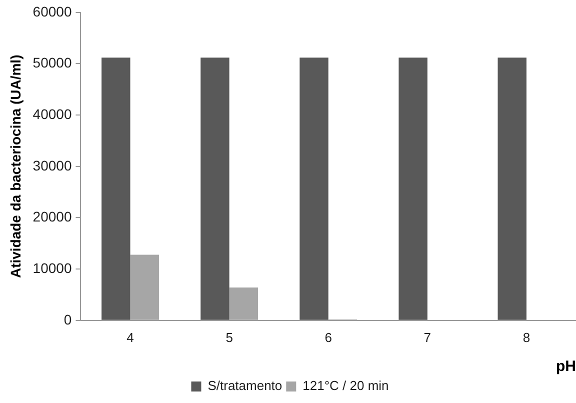 The height and width of the screenshot is (403, 576). What do you see at coordinates (566, 367) in the screenshot?
I see `x-axis-title: pH` at bounding box center [566, 367].